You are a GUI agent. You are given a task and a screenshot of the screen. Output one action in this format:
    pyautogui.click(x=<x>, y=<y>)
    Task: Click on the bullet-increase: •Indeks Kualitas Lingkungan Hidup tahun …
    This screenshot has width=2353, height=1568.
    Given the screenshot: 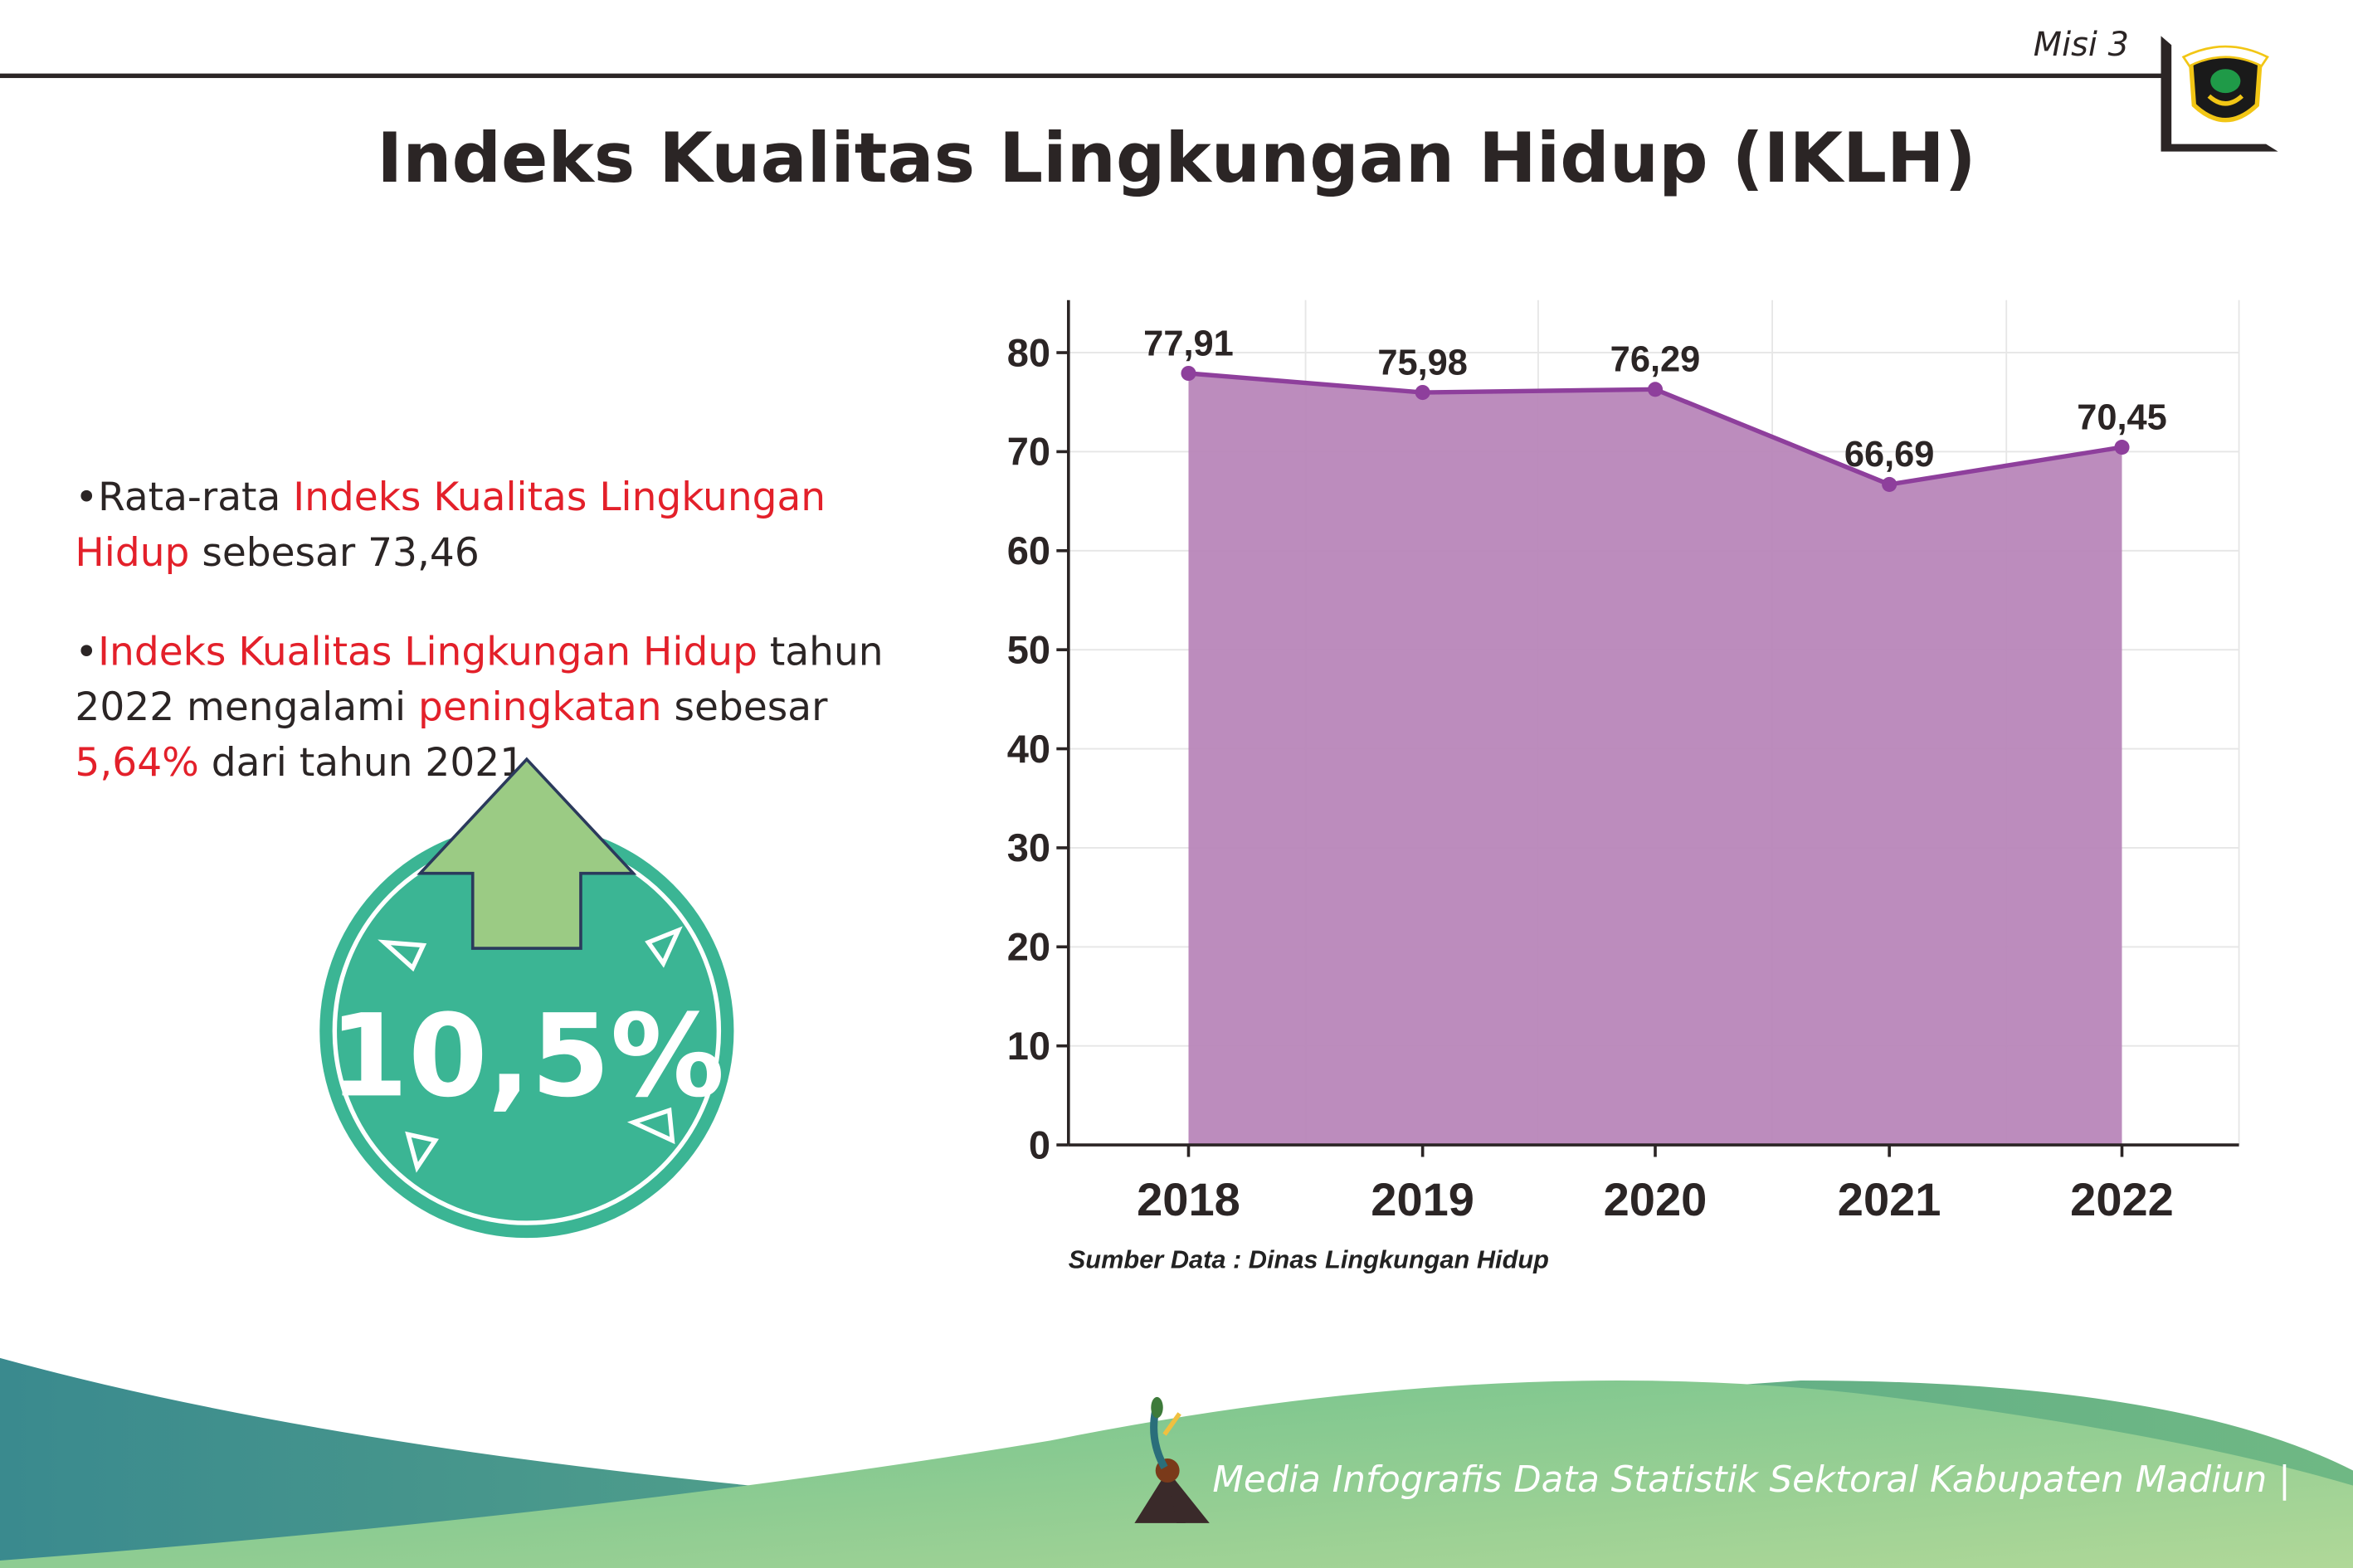 What is the action you would take?
    pyautogui.click(x=479, y=708)
    